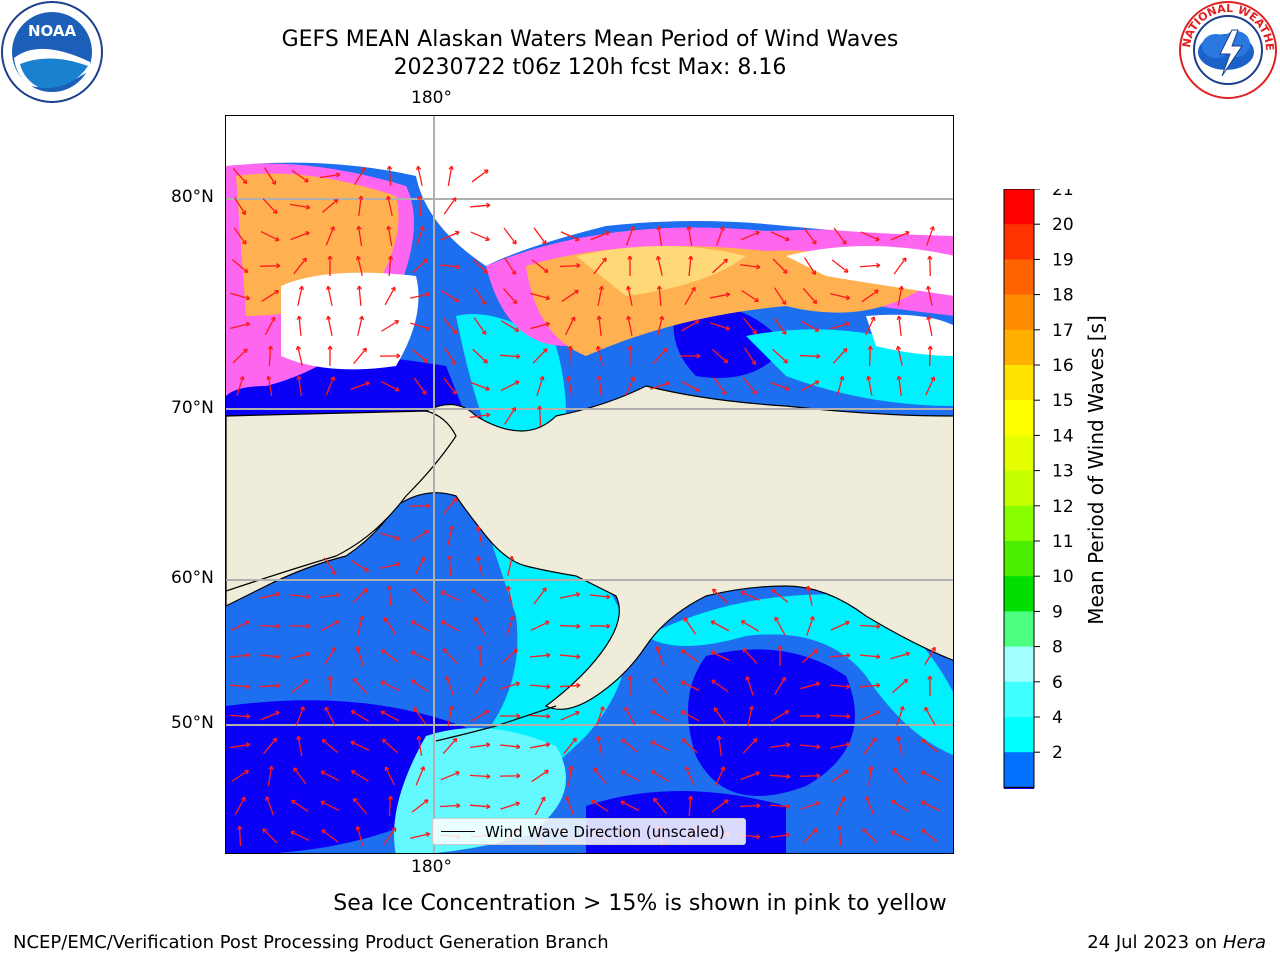 Image resolution: width=1280 pixels, height=960 pixels. Describe the element at coordinates (1063, 542) in the screenshot. I see `colorbar-tick-label: 11` at that location.